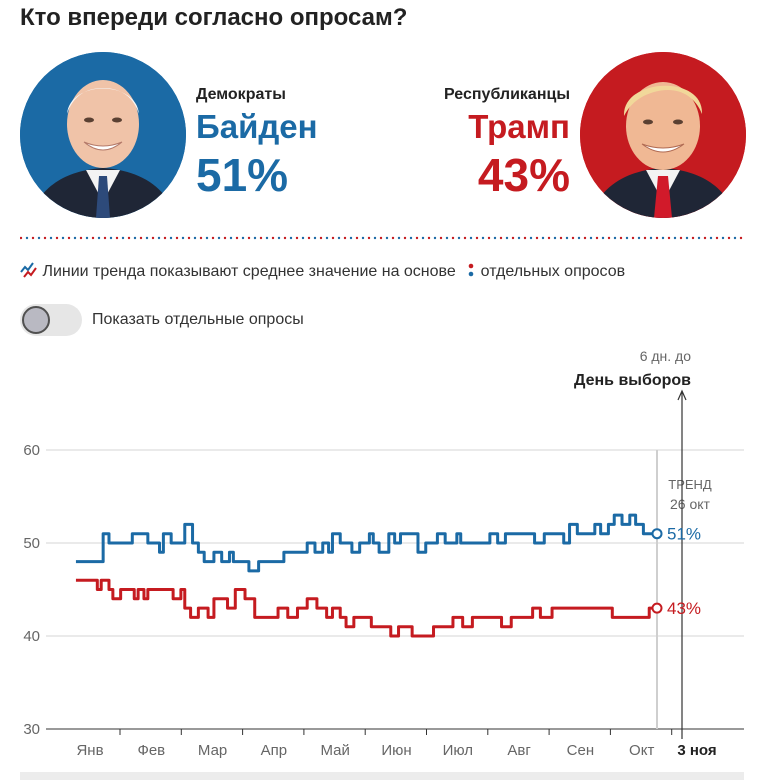 The height and width of the screenshot is (780, 759). I want to click on election-day-label: День выборов, so click(632, 380).